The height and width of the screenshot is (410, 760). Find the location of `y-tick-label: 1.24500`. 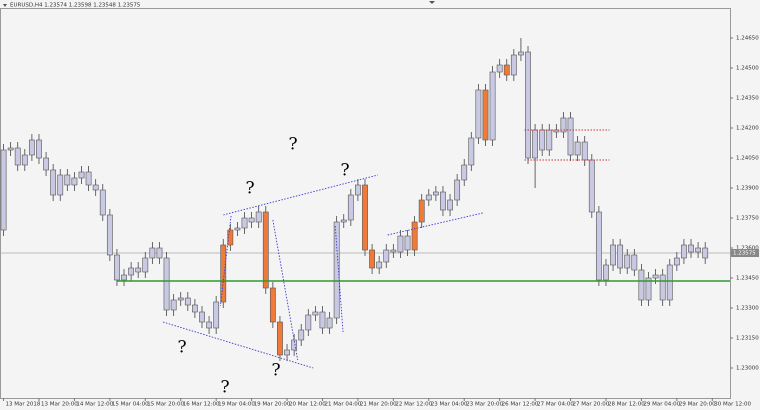

y-tick-label: 1.24500 is located at coordinates (747, 69).